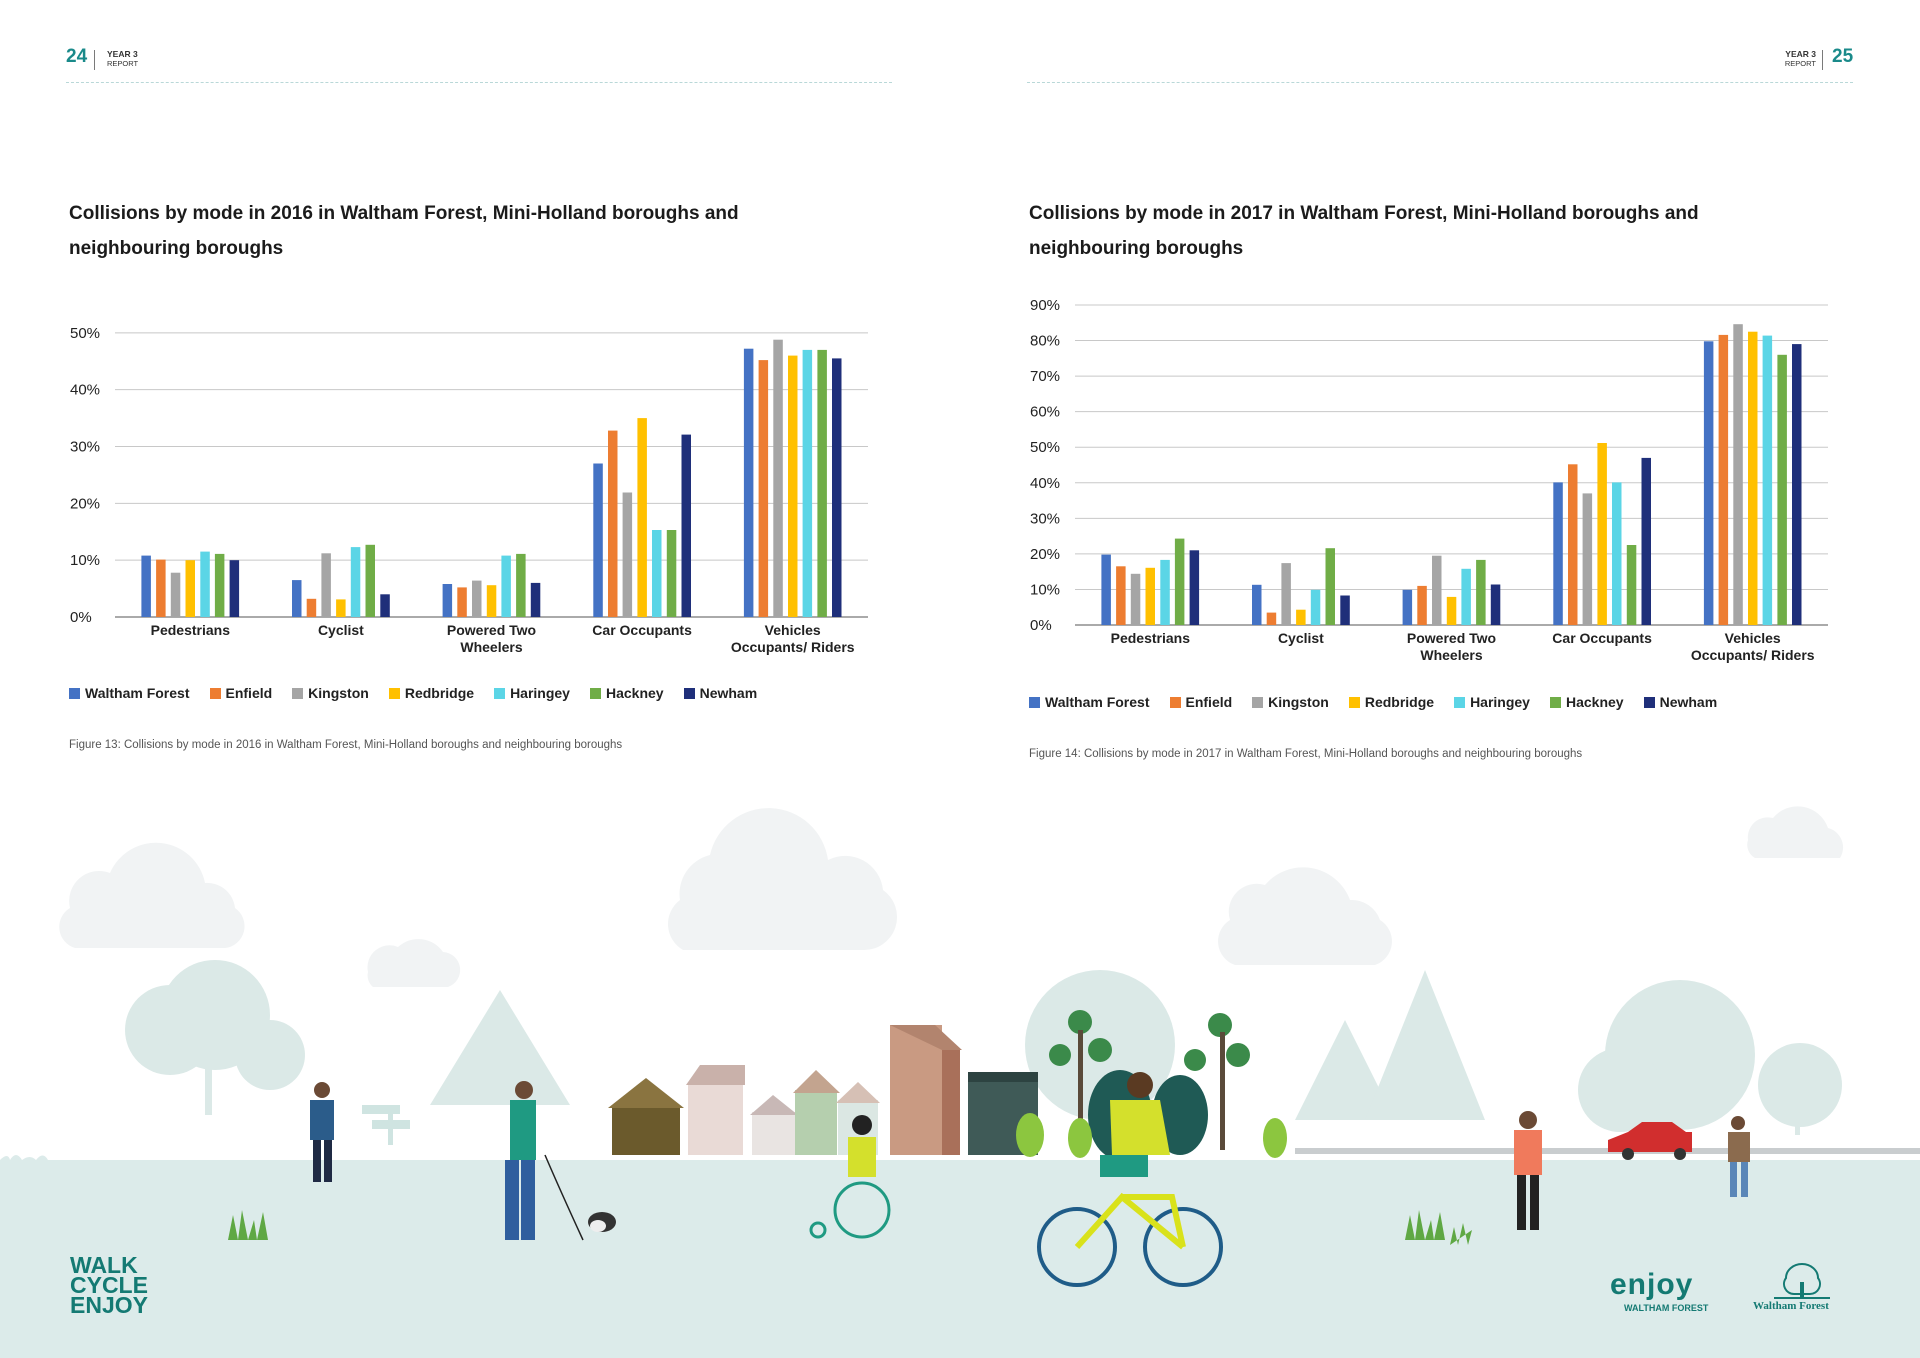 Image resolution: width=1920 pixels, height=1358 pixels. Describe the element at coordinates (85, 390) in the screenshot. I see `y-tick-label: 40%` at that location.